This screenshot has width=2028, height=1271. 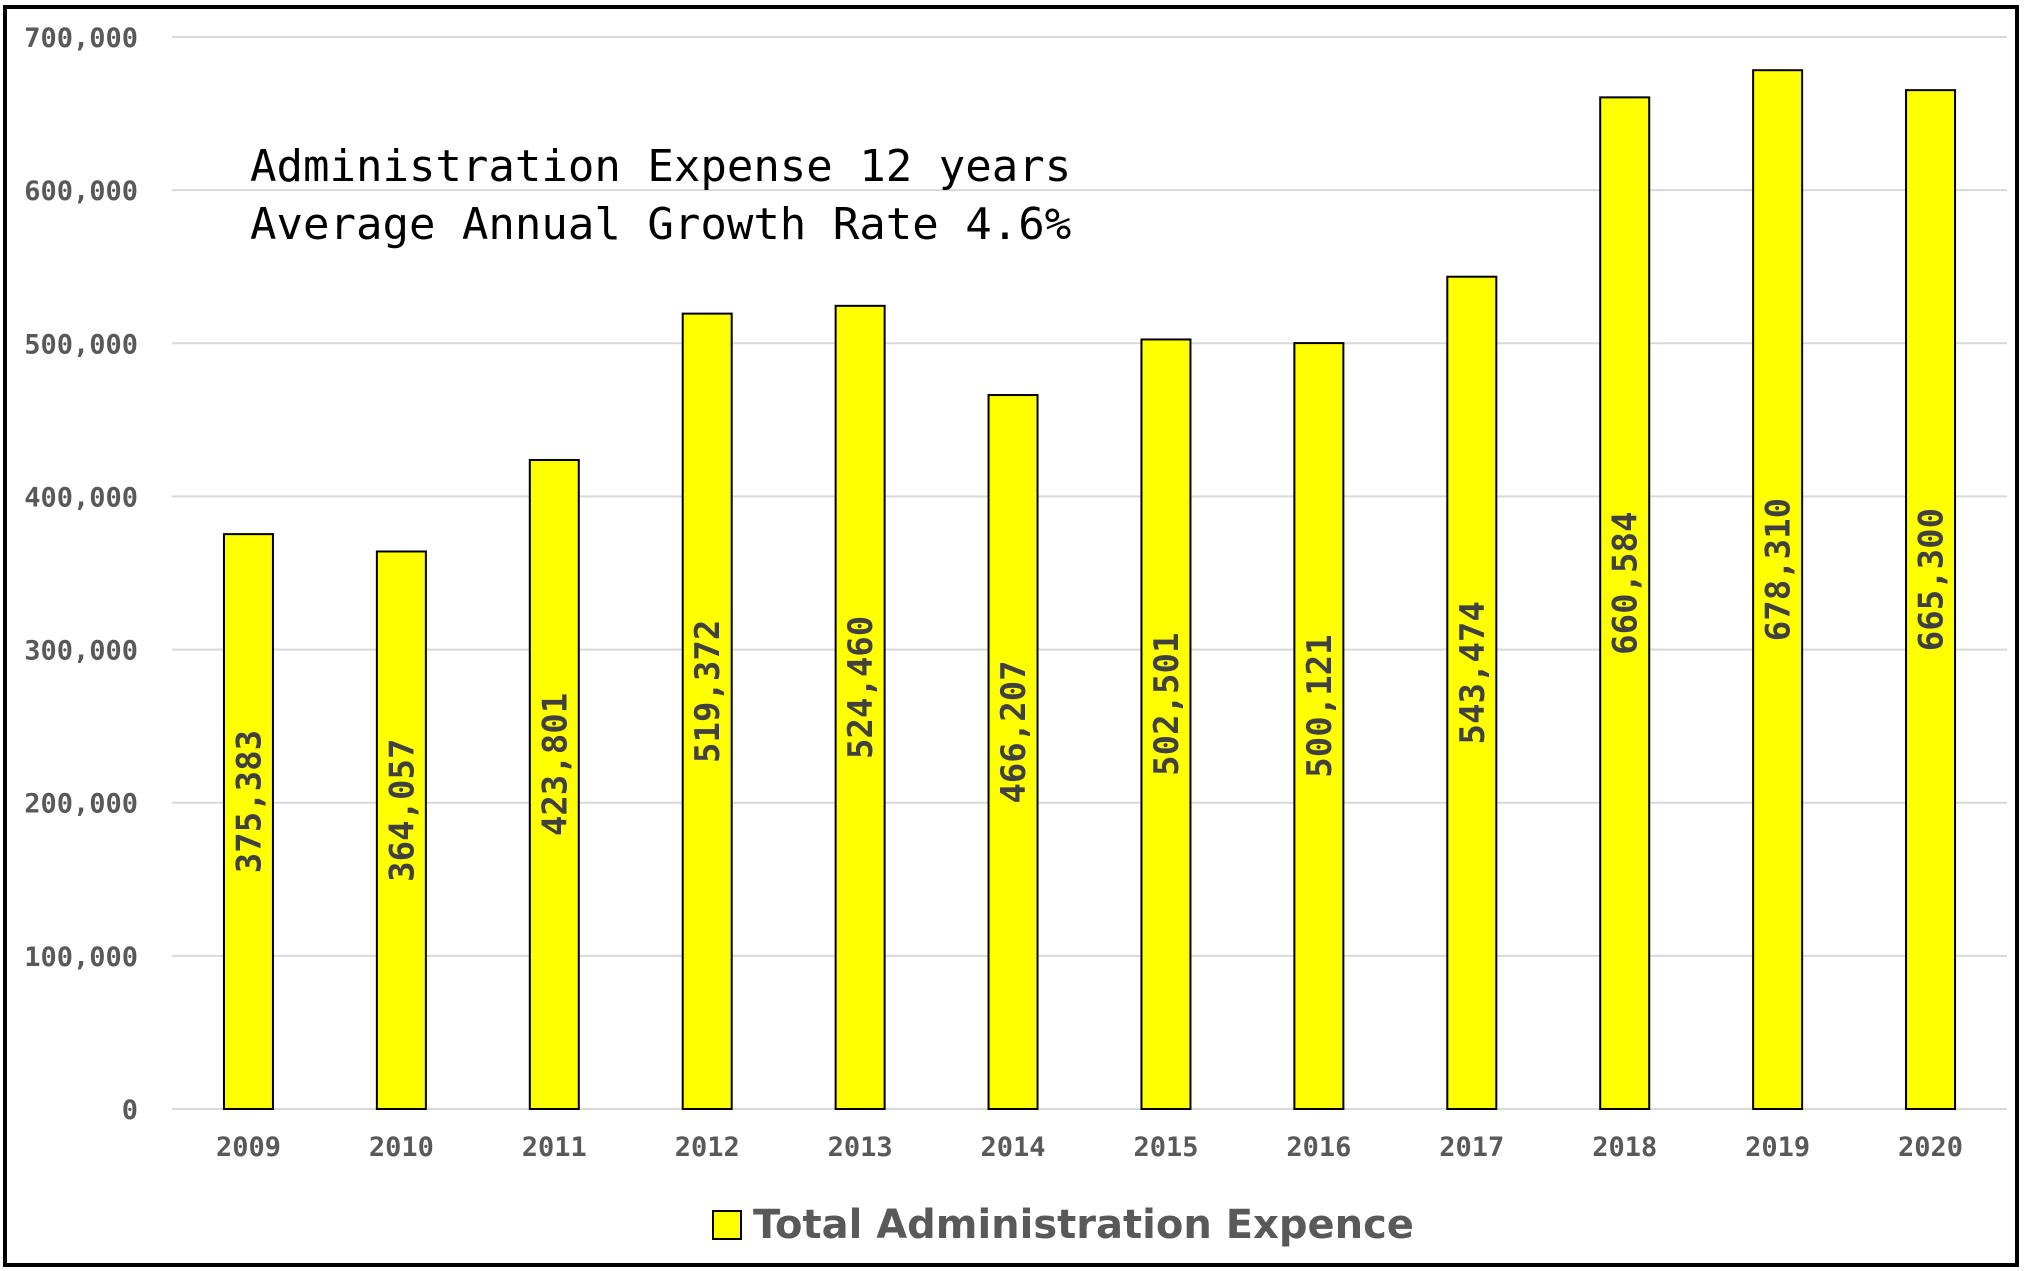 I want to click on x-tick-label-2011: 2011, so click(x=554, y=1147).